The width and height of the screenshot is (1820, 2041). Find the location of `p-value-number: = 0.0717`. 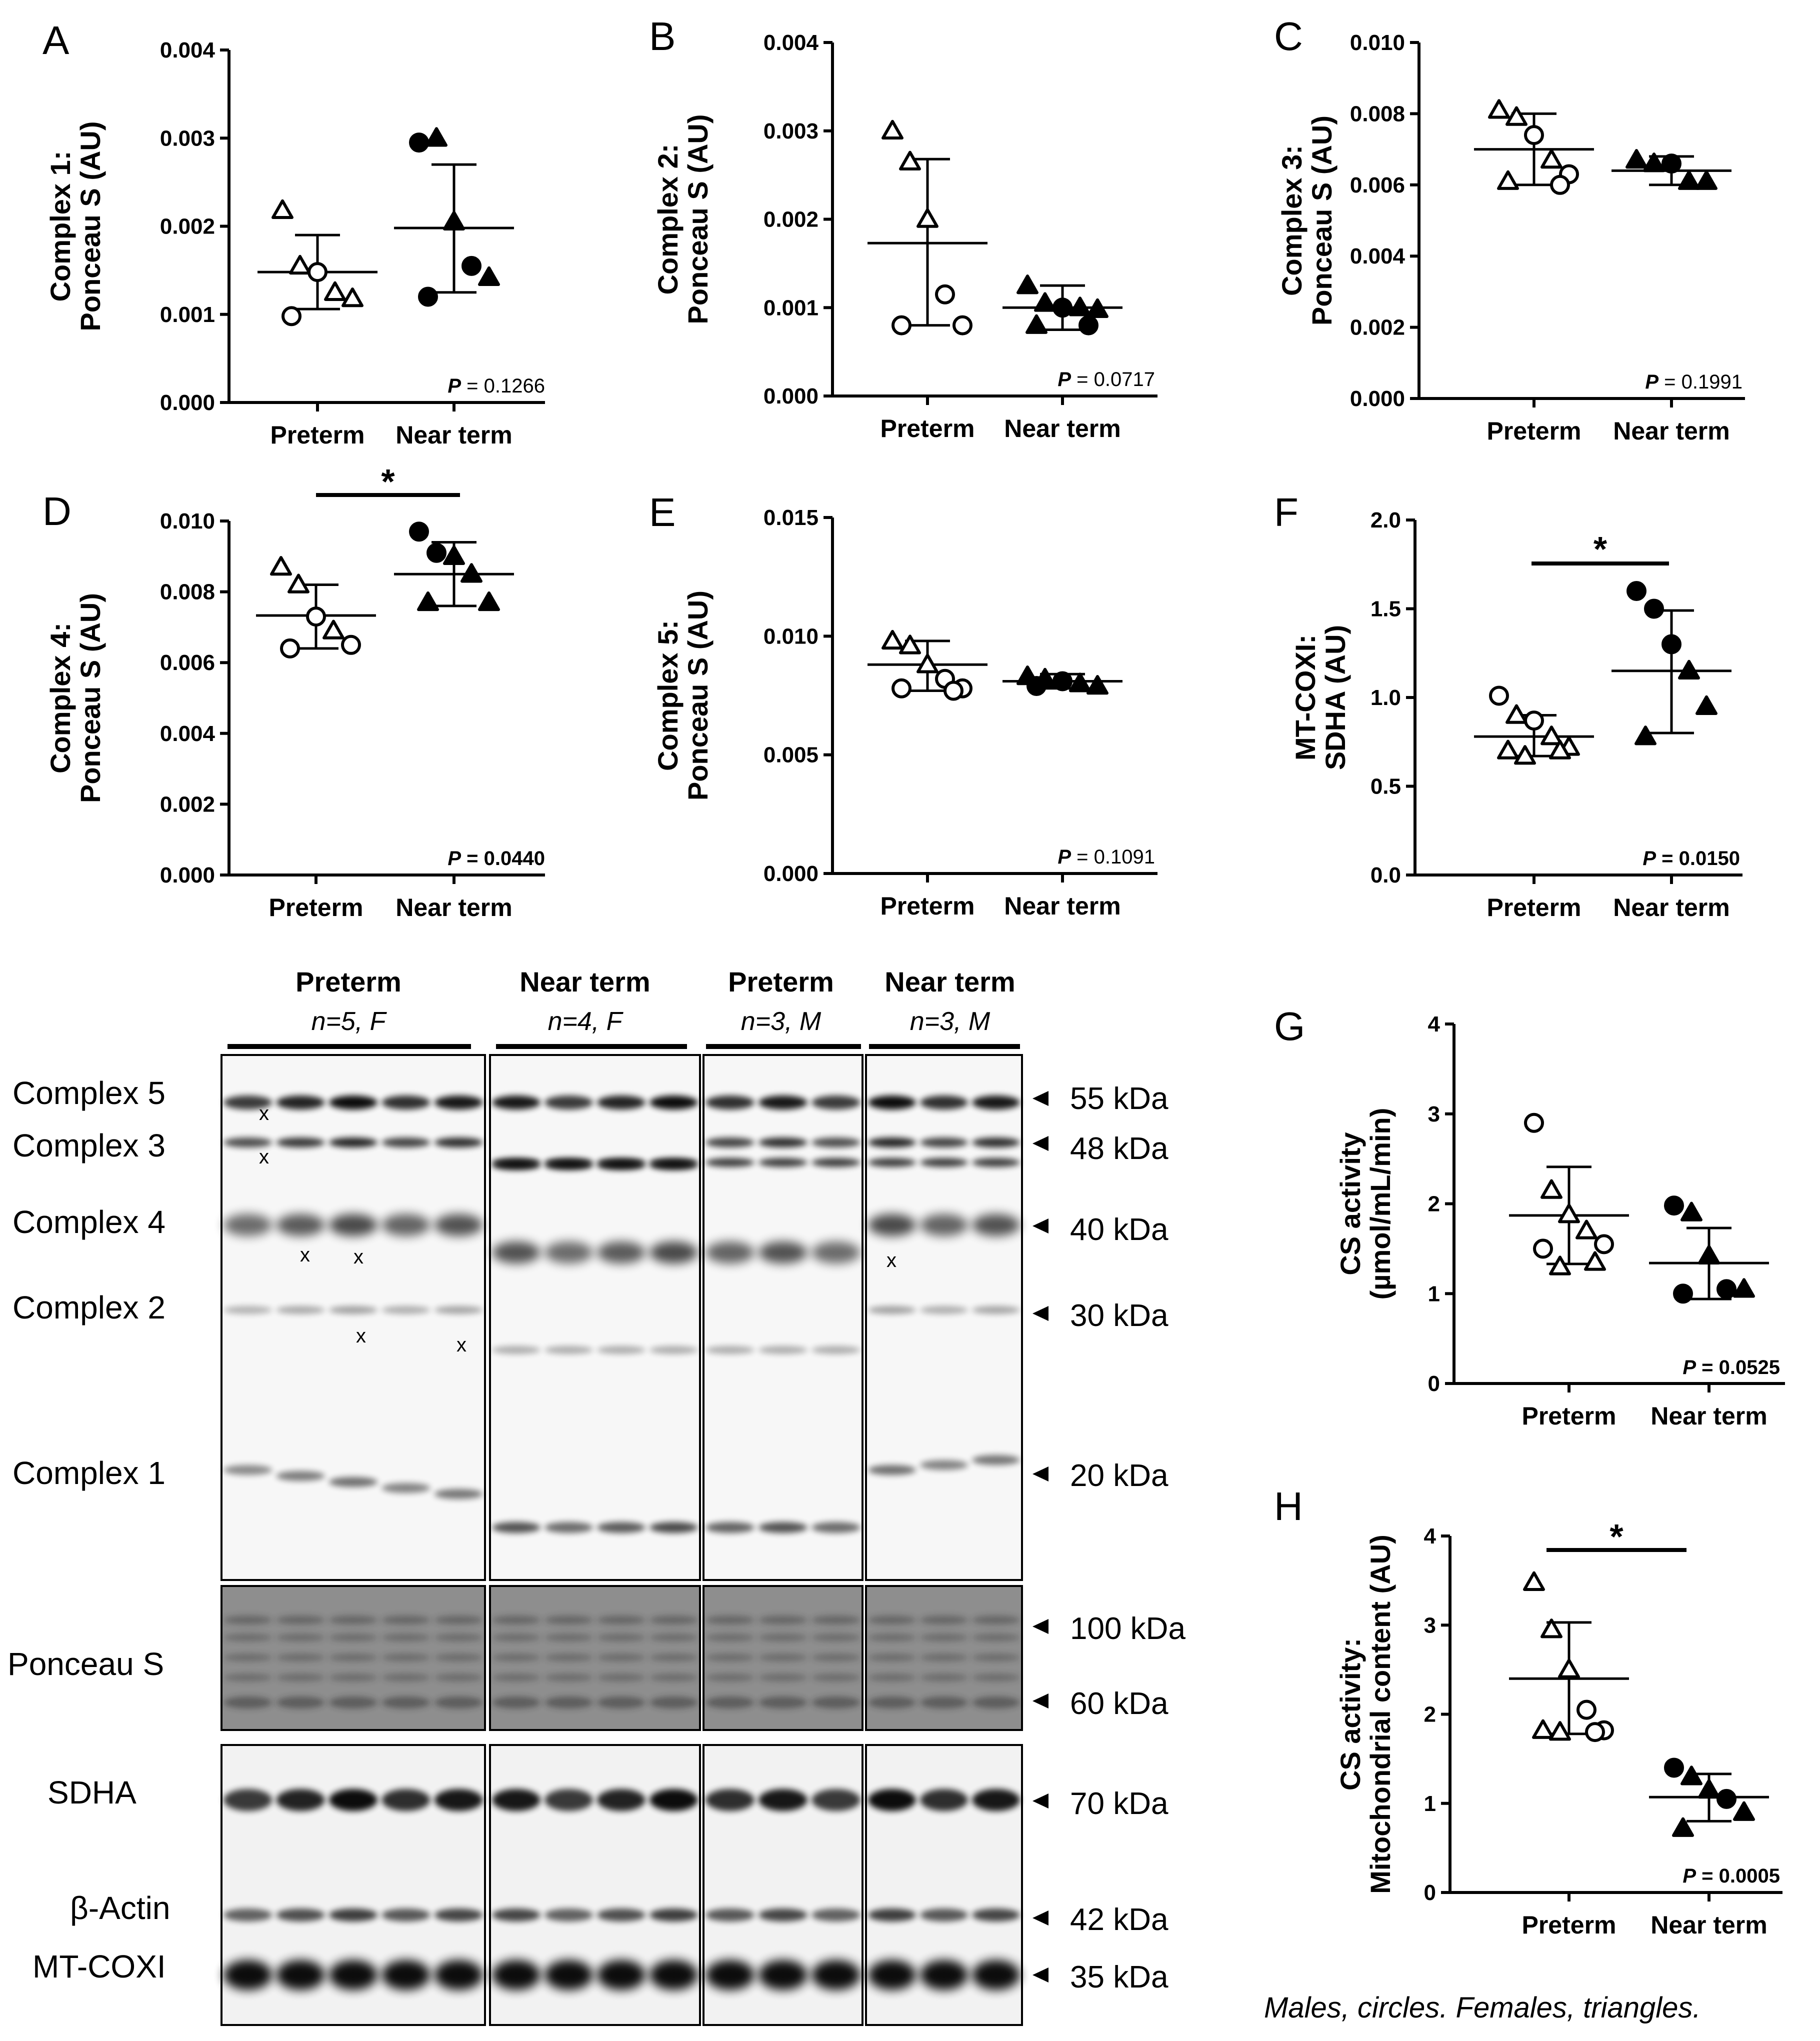

p-value-number: = 0.0717 is located at coordinates (1113, 379).